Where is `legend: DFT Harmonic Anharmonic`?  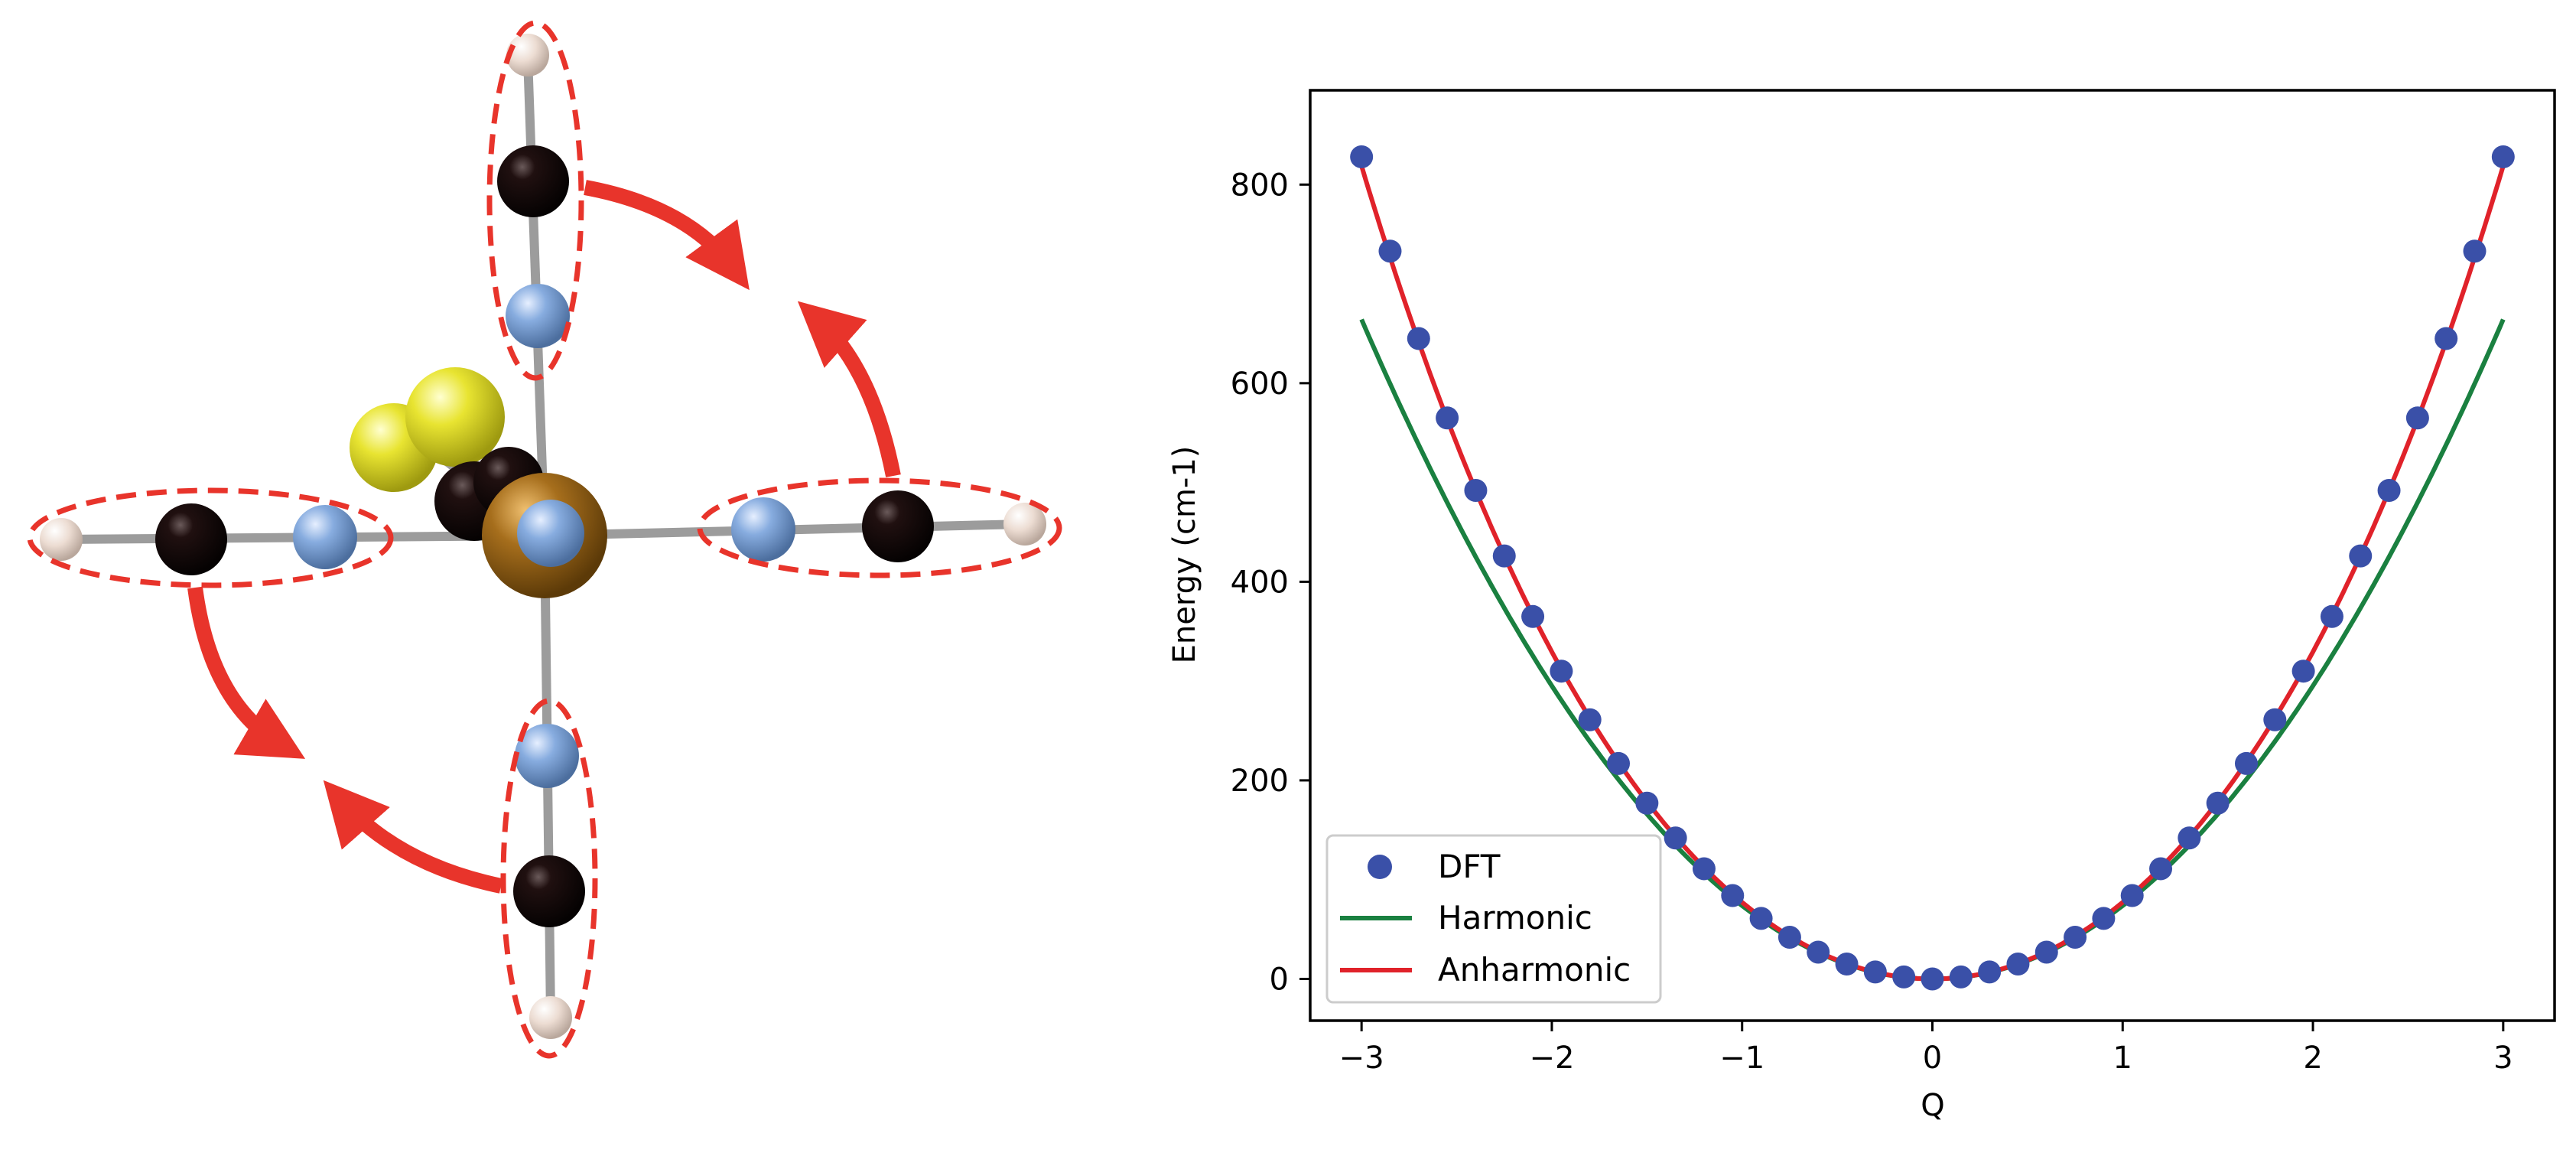 legend: DFT Harmonic Anharmonic is located at coordinates (1493, 919).